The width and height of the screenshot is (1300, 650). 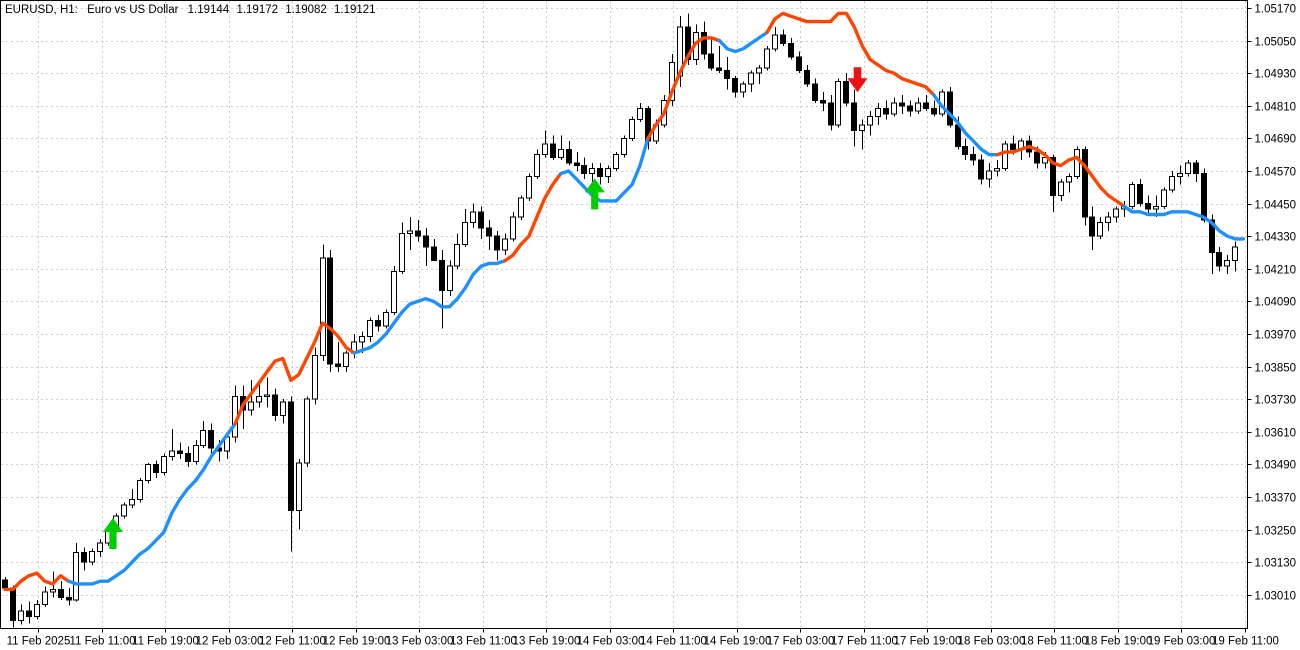 I want to click on time-axis-label: 17 Feb 11:00, so click(x=864, y=642).